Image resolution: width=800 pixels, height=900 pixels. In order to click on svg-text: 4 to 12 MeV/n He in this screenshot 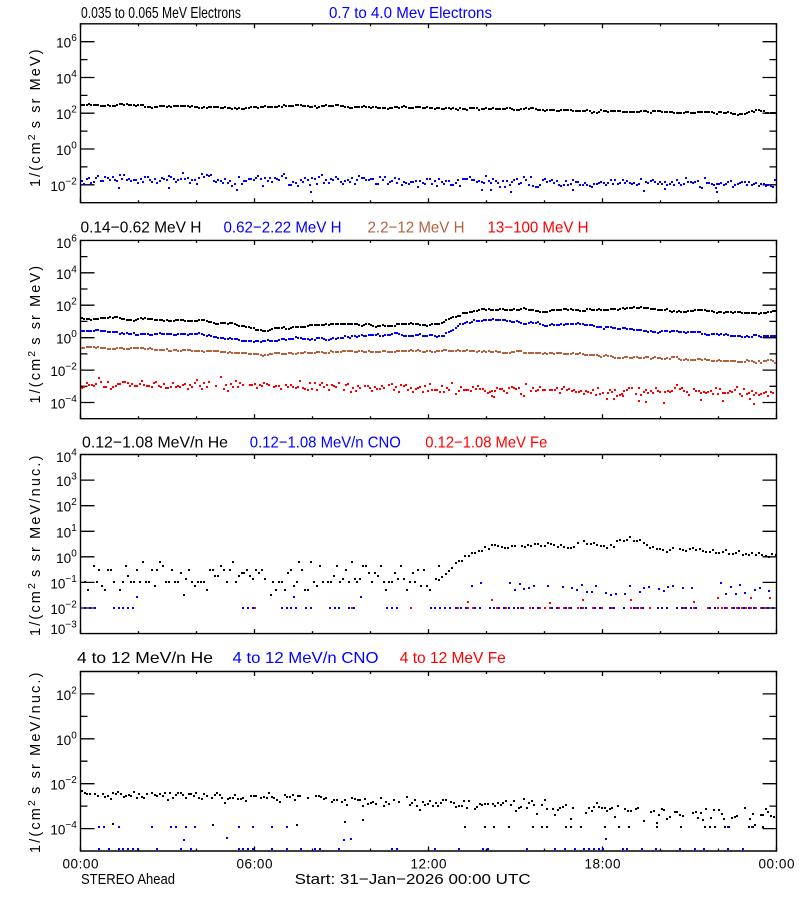, I will do `click(145, 658)`.